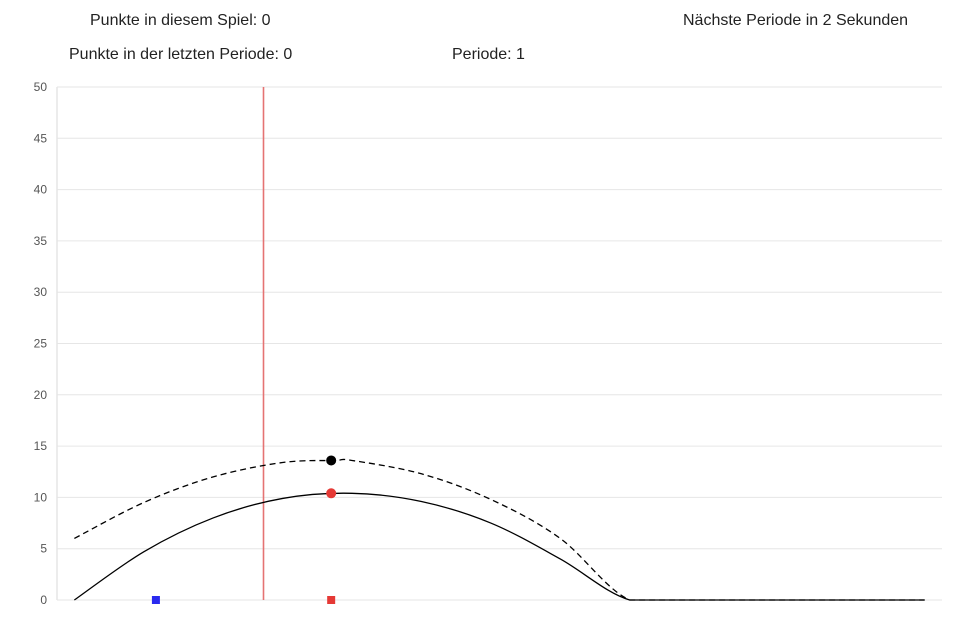 The height and width of the screenshot is (636, 956). What do you see at coordinates (41, 87) in the screenshot?
I see `y-tick-label-50: 50` at bounding box center [41, 87].